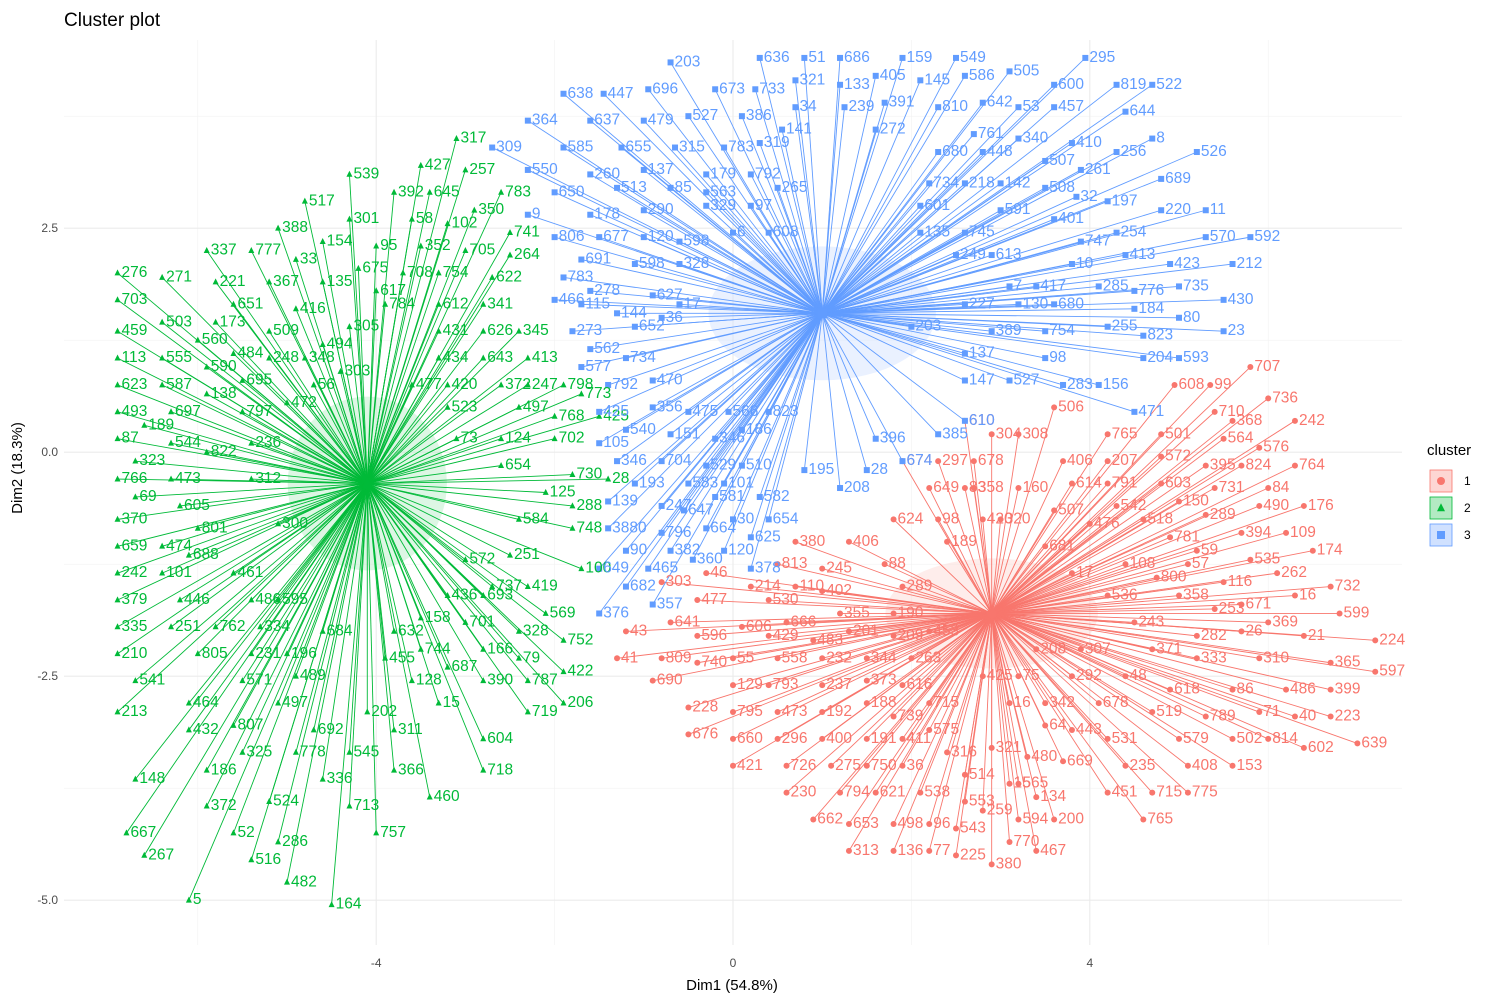 Image resolution: width=1500 pixels, height=1002 pixels. What do you see at coordinates (1053, 648) in the screenshot?
I see `cluster-1-point-label: 208` at bounding box center [1053, 648].